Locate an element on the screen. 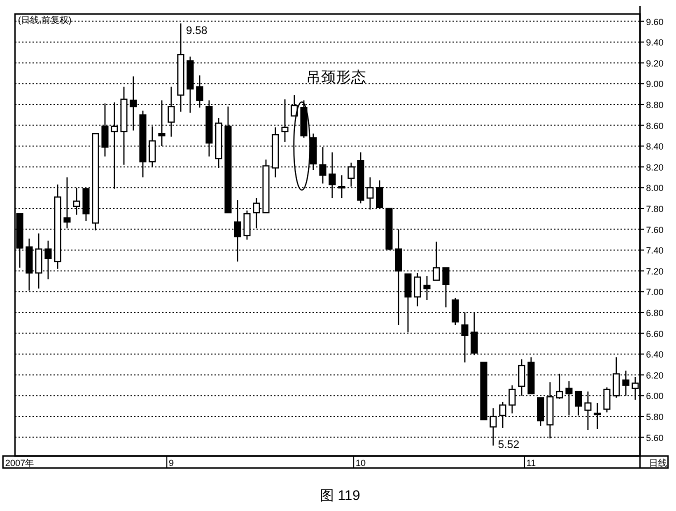  y-tick-label: 6.00 is located at coordinates (655, 396).